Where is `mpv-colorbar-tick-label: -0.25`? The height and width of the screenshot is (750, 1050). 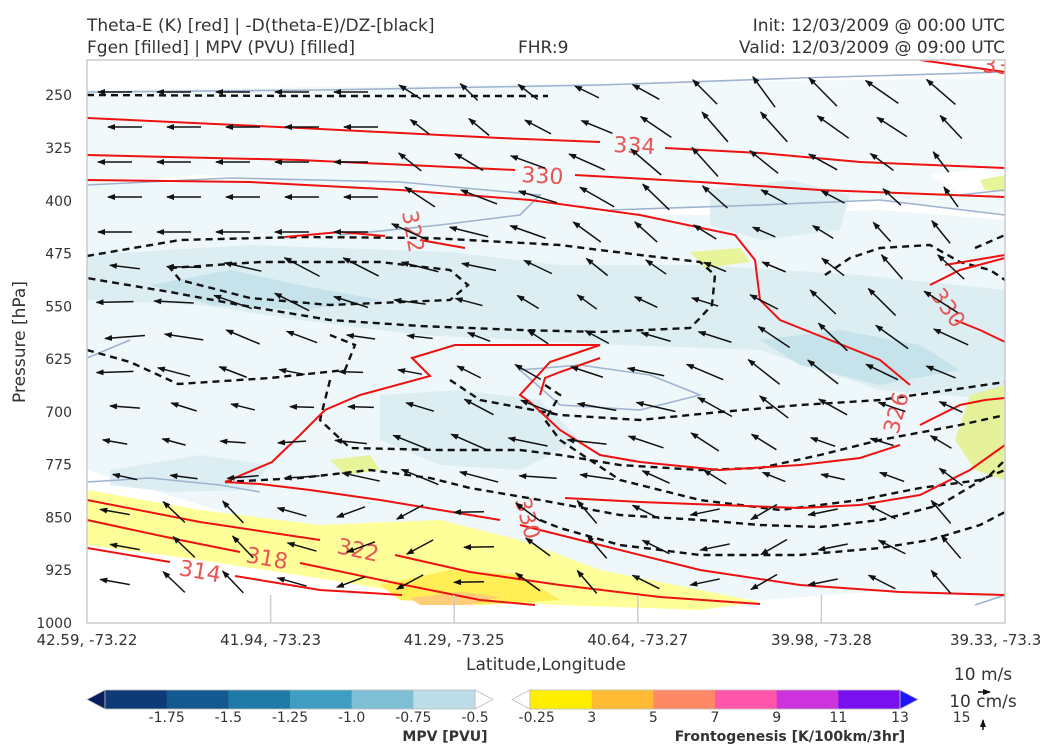
mpv-colorbar-tick-label: -0.25 is located at coordinates (537, 718).